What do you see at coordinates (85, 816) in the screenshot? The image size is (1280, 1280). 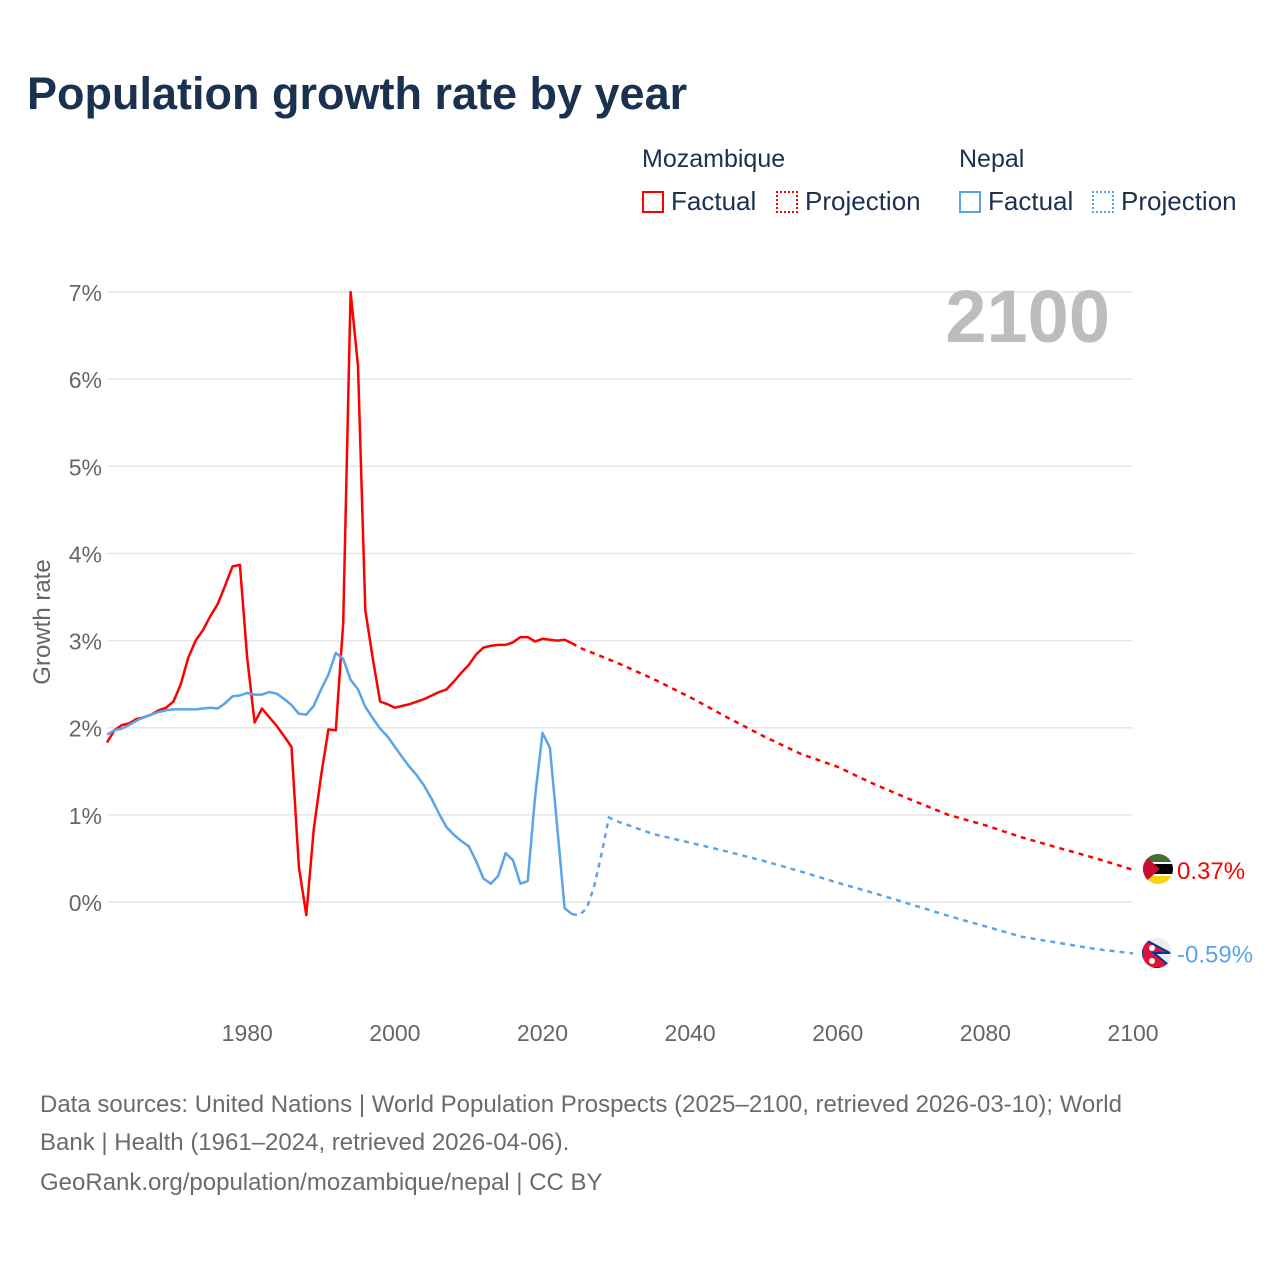 I see `y-tick-label: 1%` at bounding box center [85, 816].